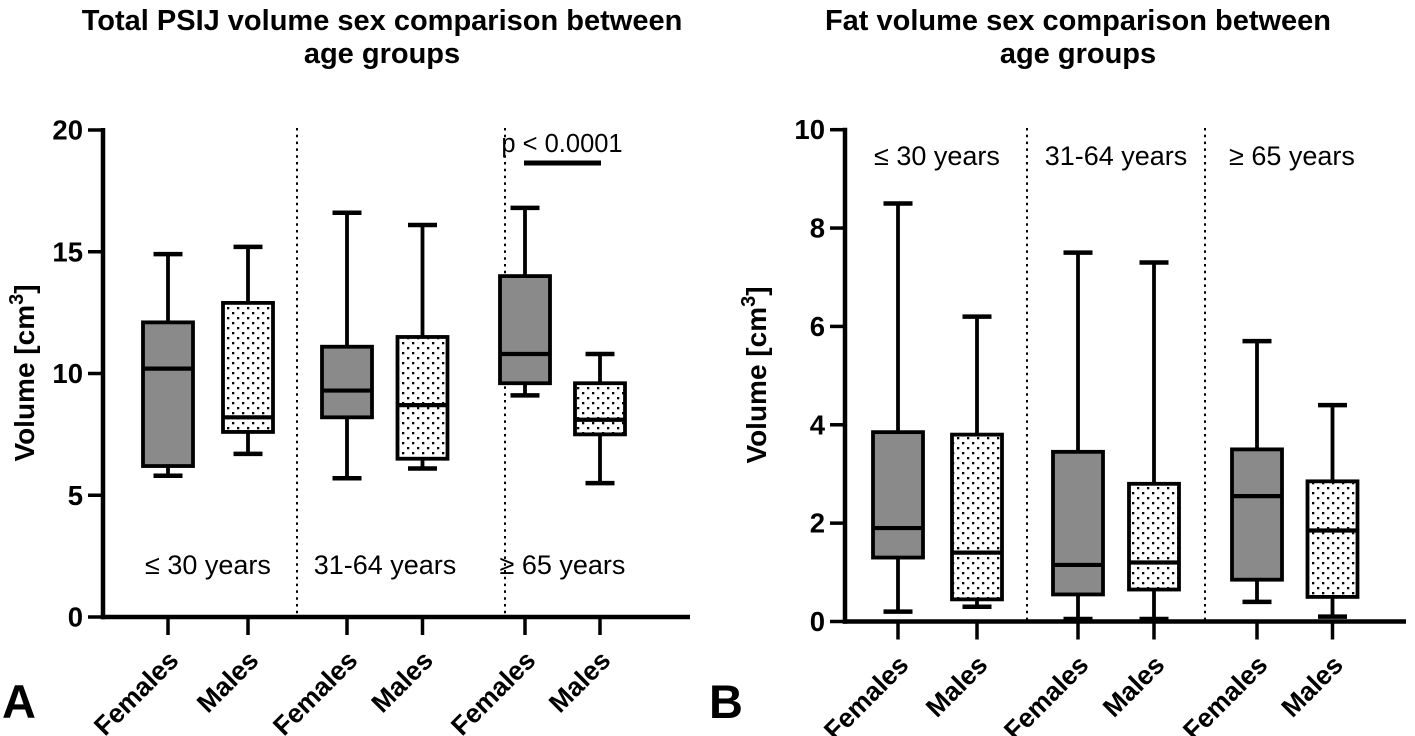 The image size is (1415, 736). I want to click on y-tick-label-15: 15, so click(67, 251).